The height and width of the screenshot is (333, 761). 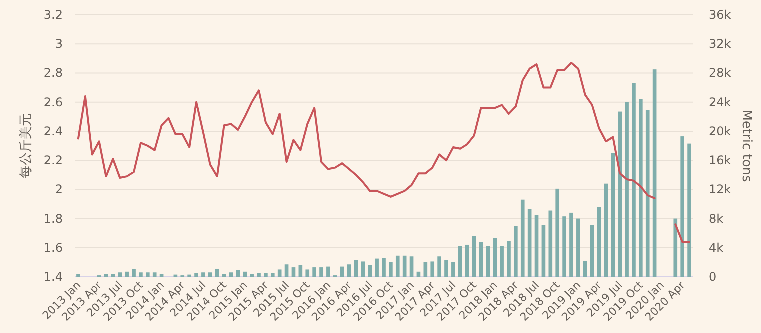 I want to click on y2-tick-label: 28k, so click(x=720, y=73).